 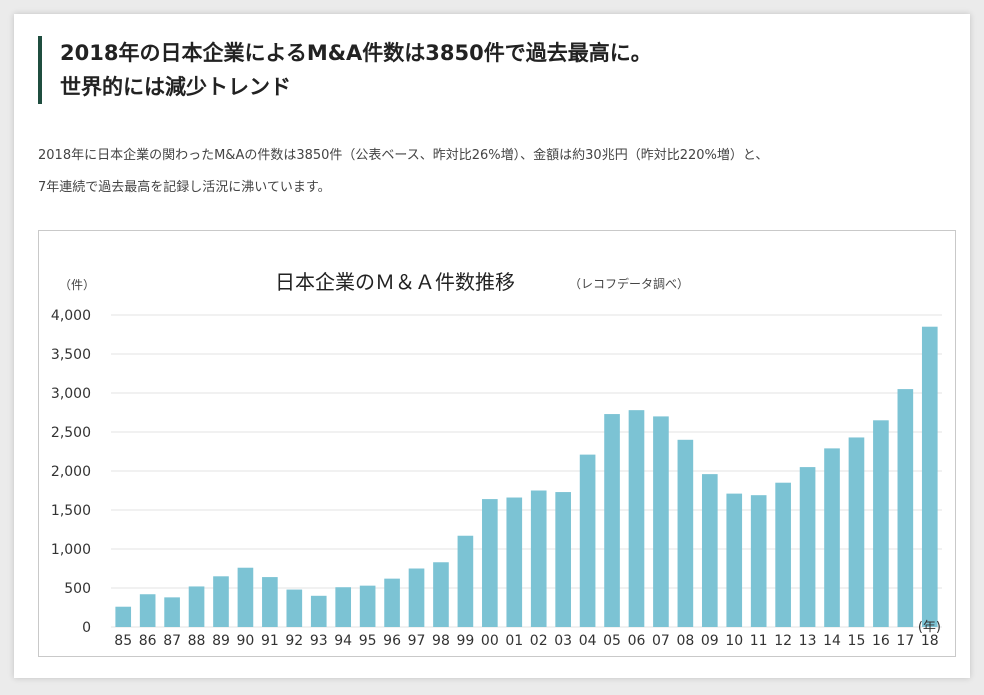 I want to click on x-tick-label: 91, so click(x=270, y=641).